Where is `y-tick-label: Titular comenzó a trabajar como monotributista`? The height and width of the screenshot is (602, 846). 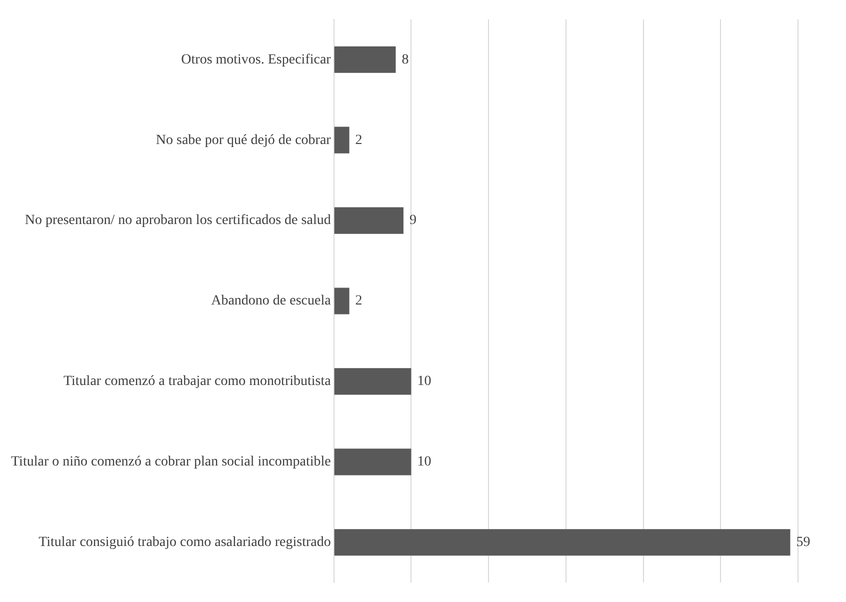 y-tick-label: Titular comenzó a trabajar como monotributista is located at coordinates (197, 382).